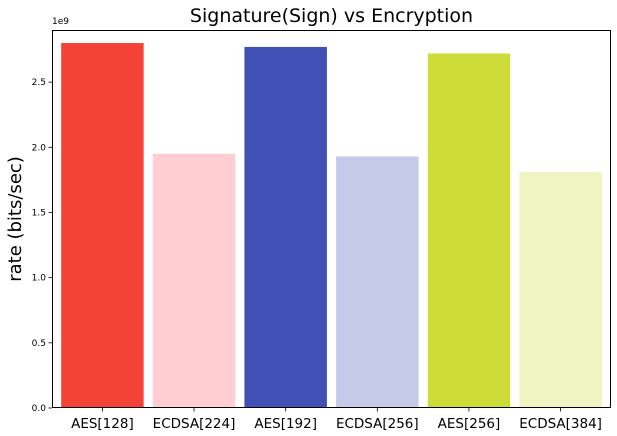 The height and width of the screenshot is (436, 617). What do you see at coordinates (102, 424) in the screenshot?
I see `x-tick-label: AES[128]` at bounding box center [102, 424].